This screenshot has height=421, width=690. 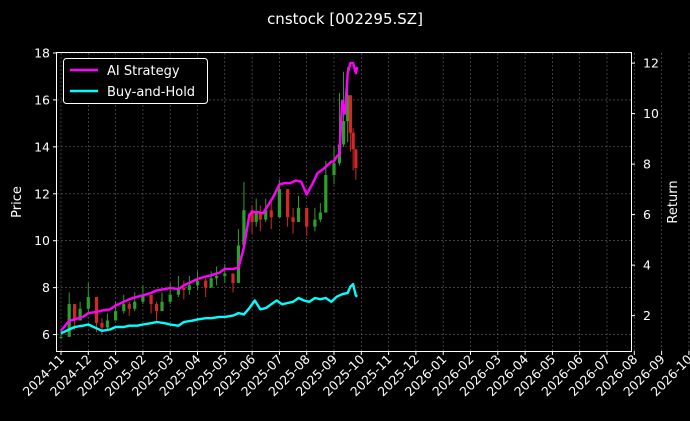 What do you see at coordinates (645, 189) in the screenshot?
I see `return-axis: 2 4 6 8 10 12` at bounding box center [645, 189].